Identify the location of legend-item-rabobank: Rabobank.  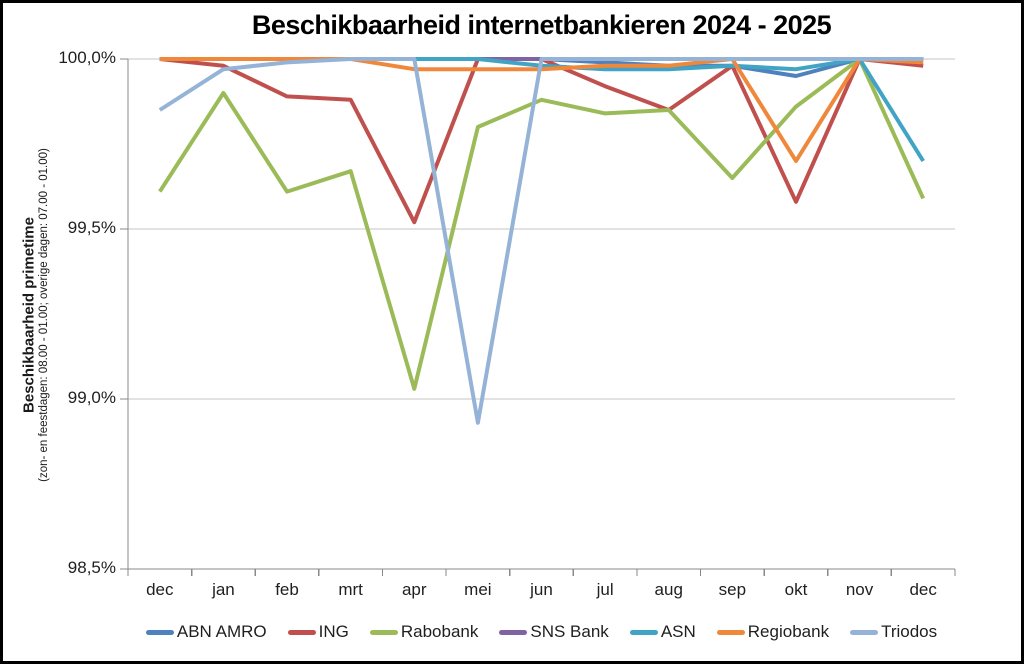
(424, 632).